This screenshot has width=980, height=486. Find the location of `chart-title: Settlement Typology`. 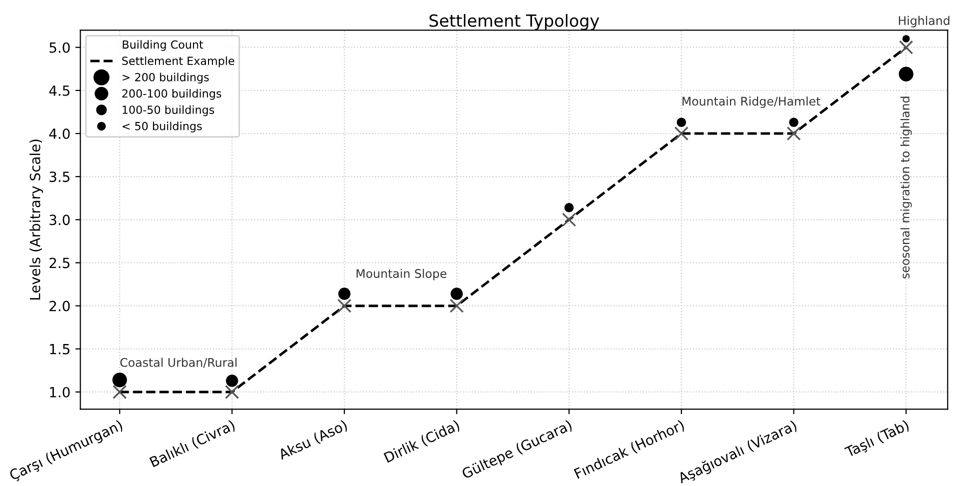

chart-title: Settlement Typology is located at coordinates (515, 22).